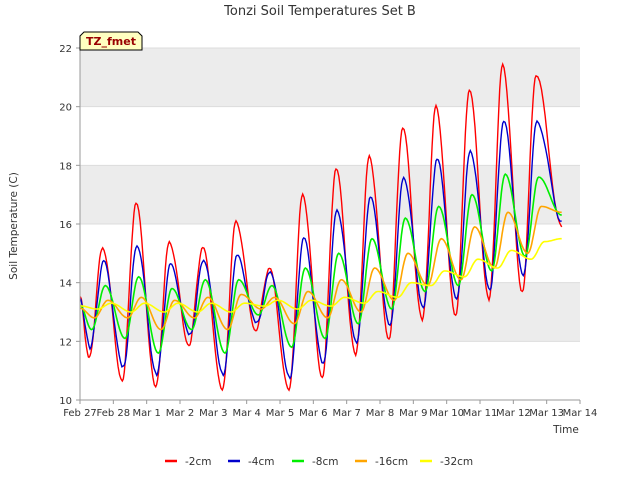 The image size is (640, 484). I want to click on x-tick-label: Mar 14, so click(580, 413).